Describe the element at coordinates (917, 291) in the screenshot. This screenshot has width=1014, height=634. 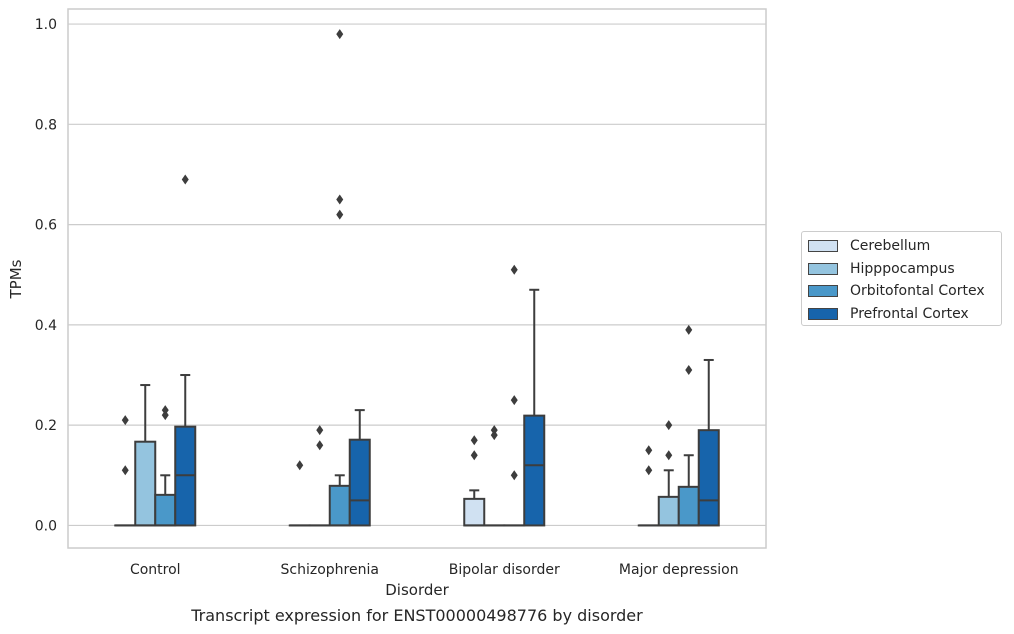
I see `legend-label: Orbitofontal Cortex` at that location.